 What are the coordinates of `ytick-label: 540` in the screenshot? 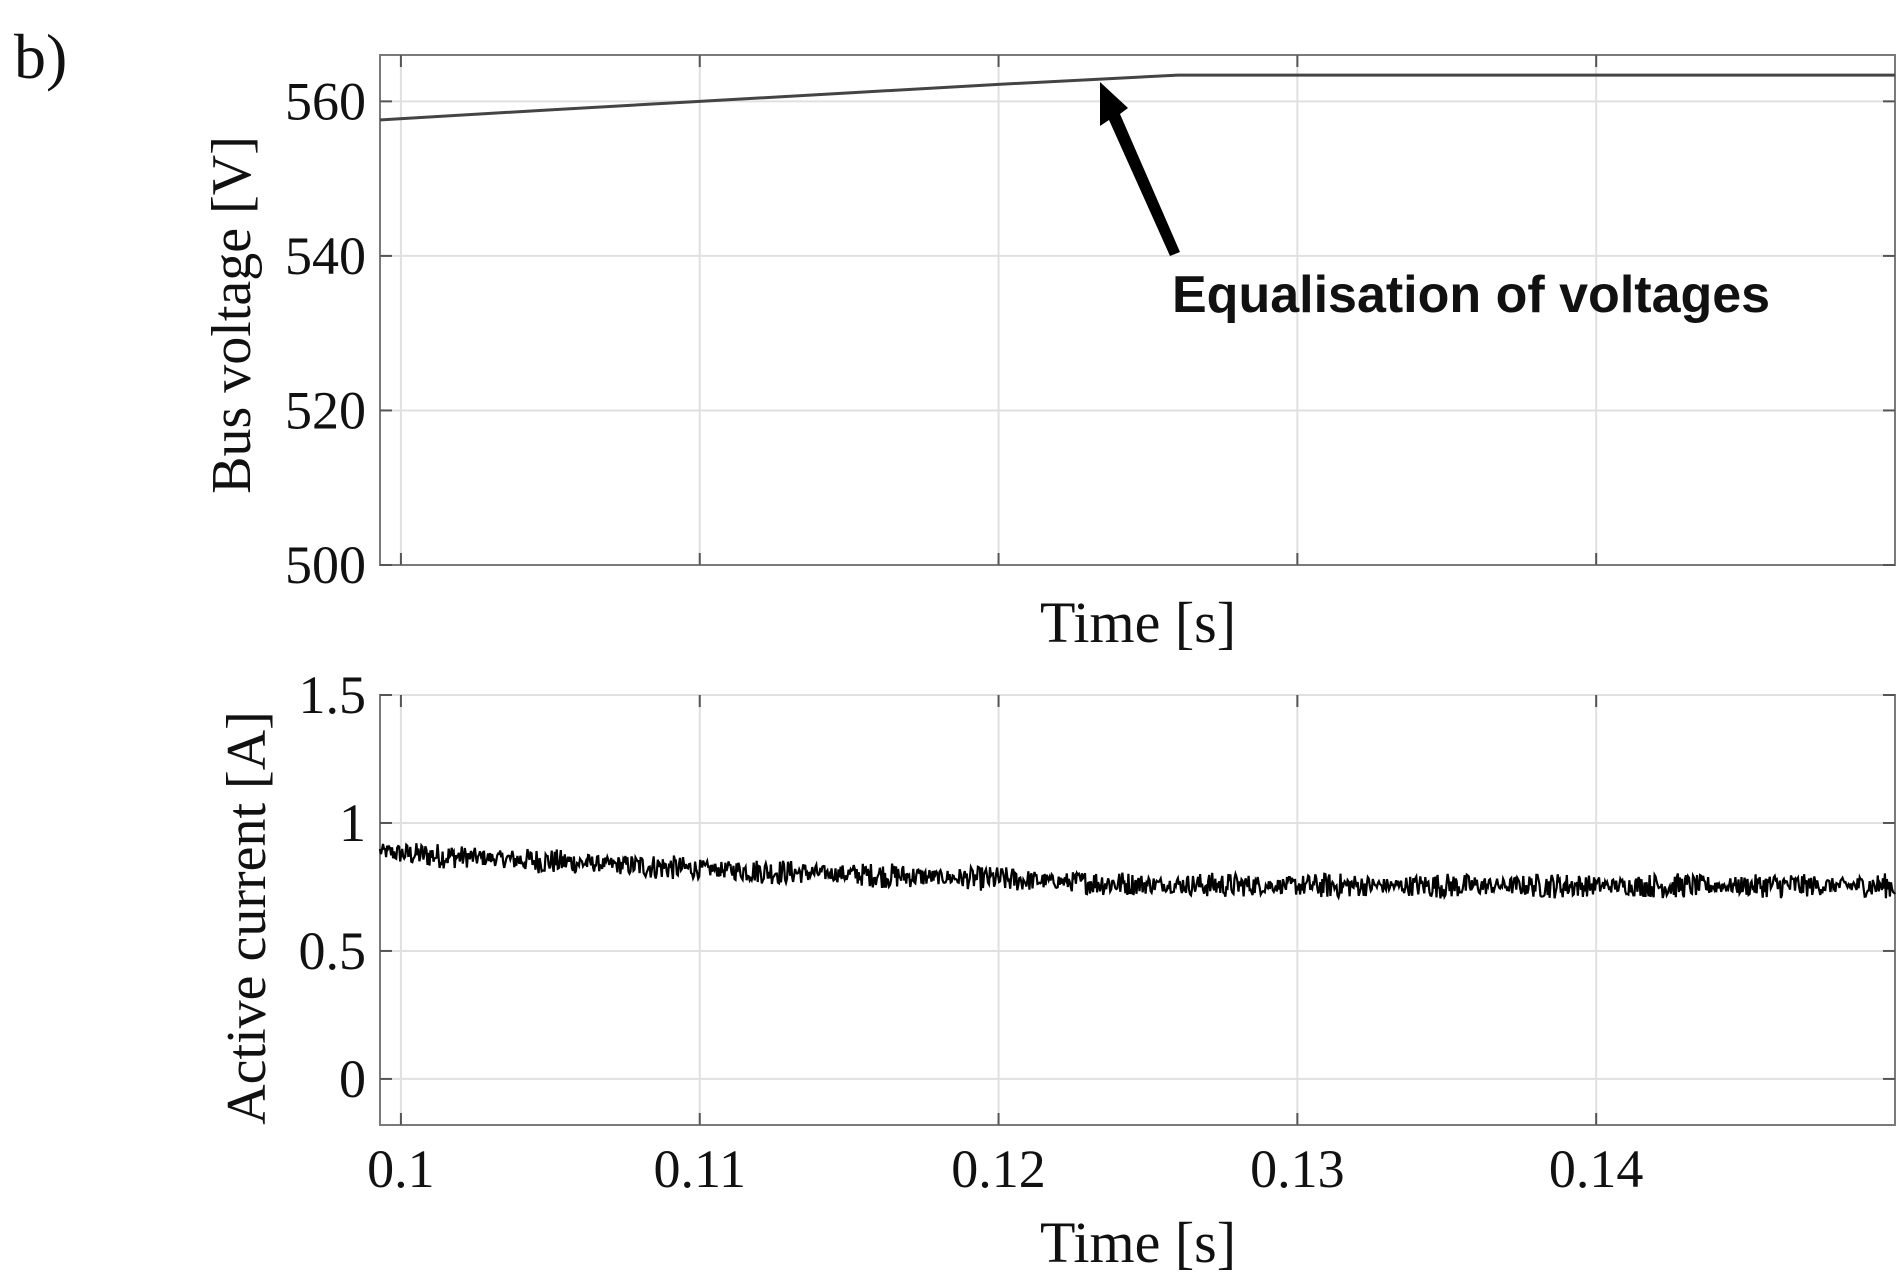 It's located at (325, 256).